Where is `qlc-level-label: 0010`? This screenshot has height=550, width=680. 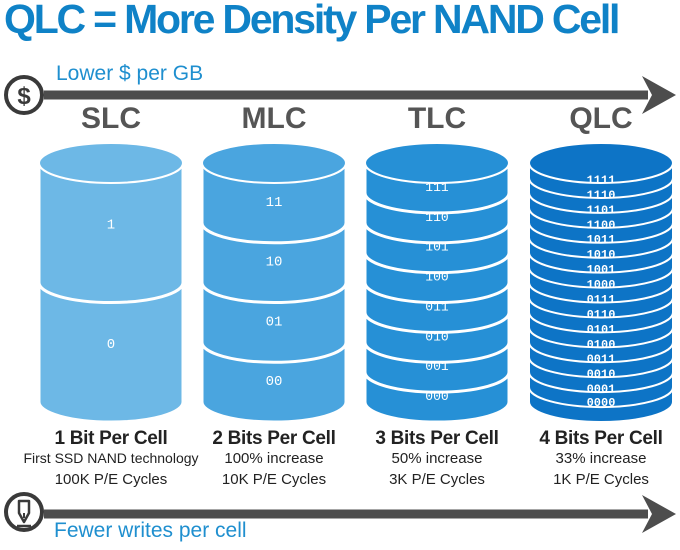
qlc-level-label: 0010 is located at coordinates (601, 375).